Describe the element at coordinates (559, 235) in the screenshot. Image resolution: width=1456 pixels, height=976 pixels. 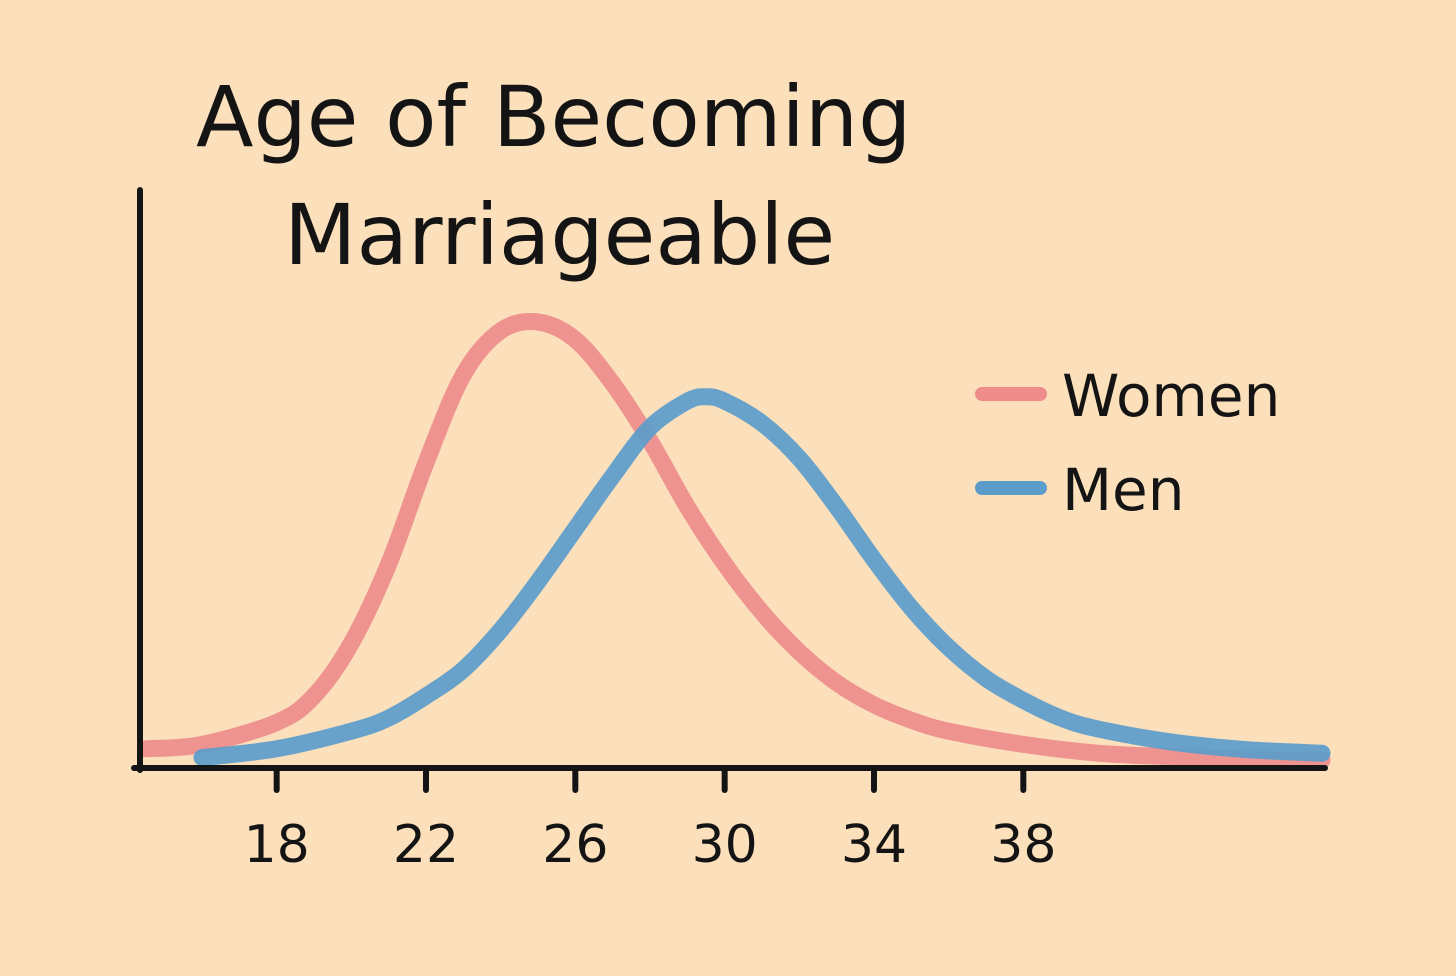
I see `chart-title-line-2: Marriageable` at that location.